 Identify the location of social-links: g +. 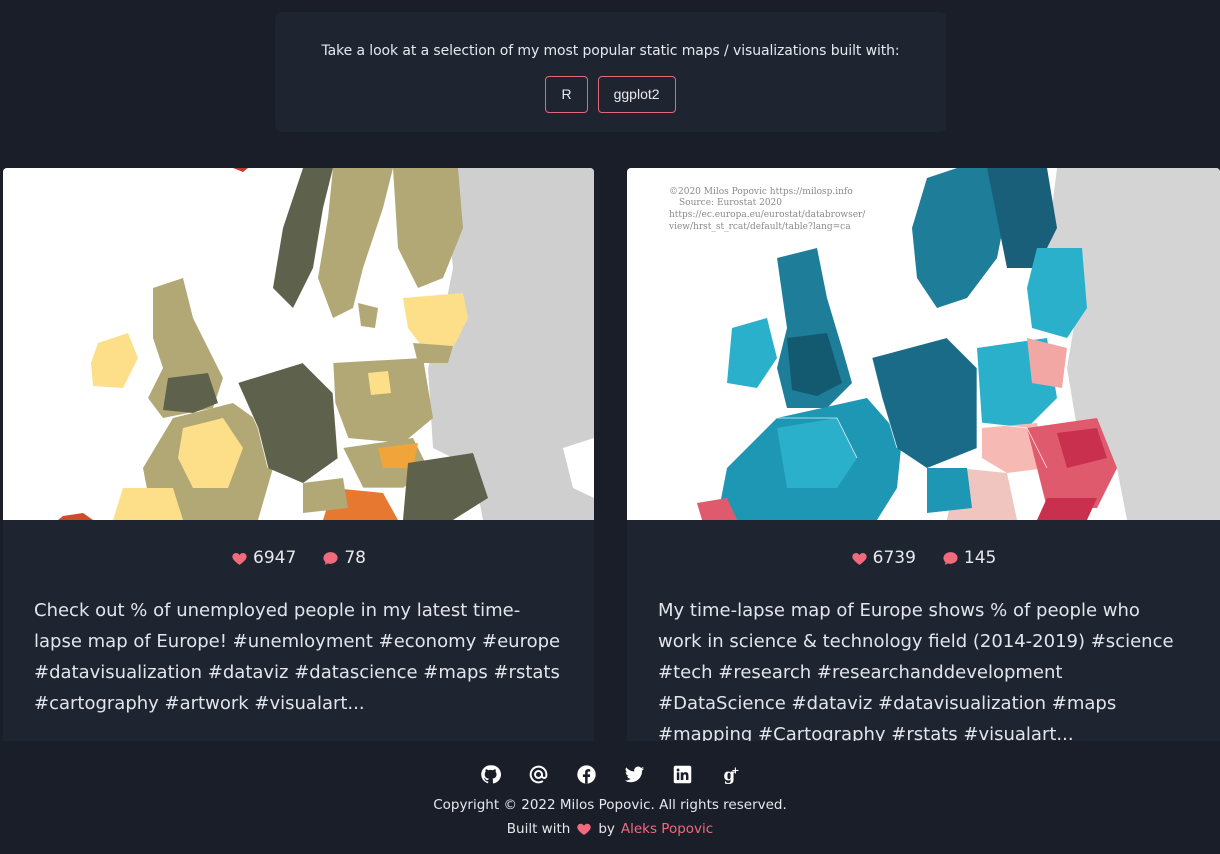
(610, 774).